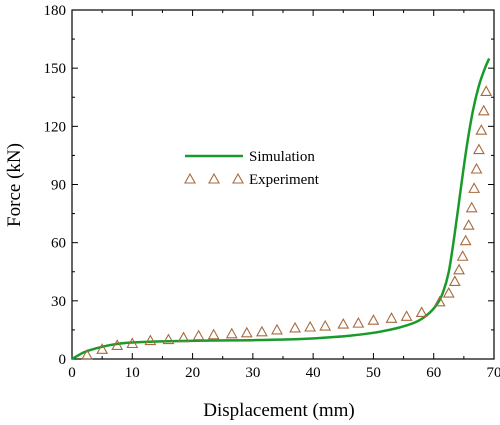 The image size is (500, 425). What do you see at coordinates (433, 373) in the screenshot?
I see `x-tick-label: 60` at bounding box center [433, 373].